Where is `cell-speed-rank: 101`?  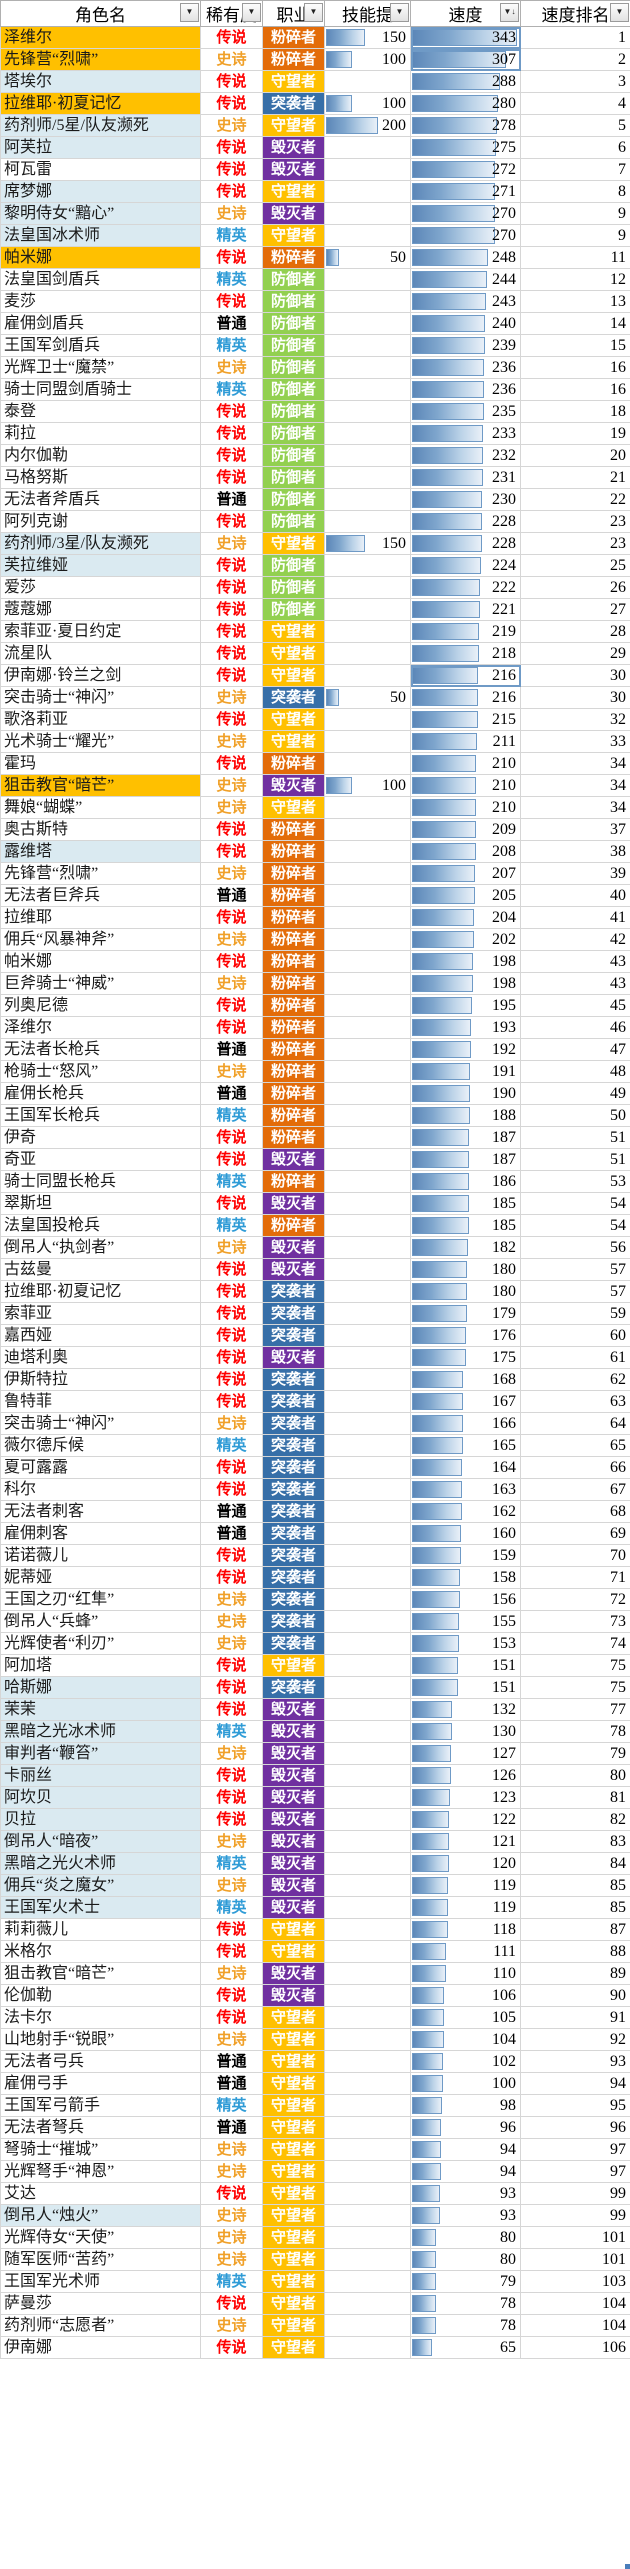
cell-speed-rank: 101 is located at coordinates (575, 2237).